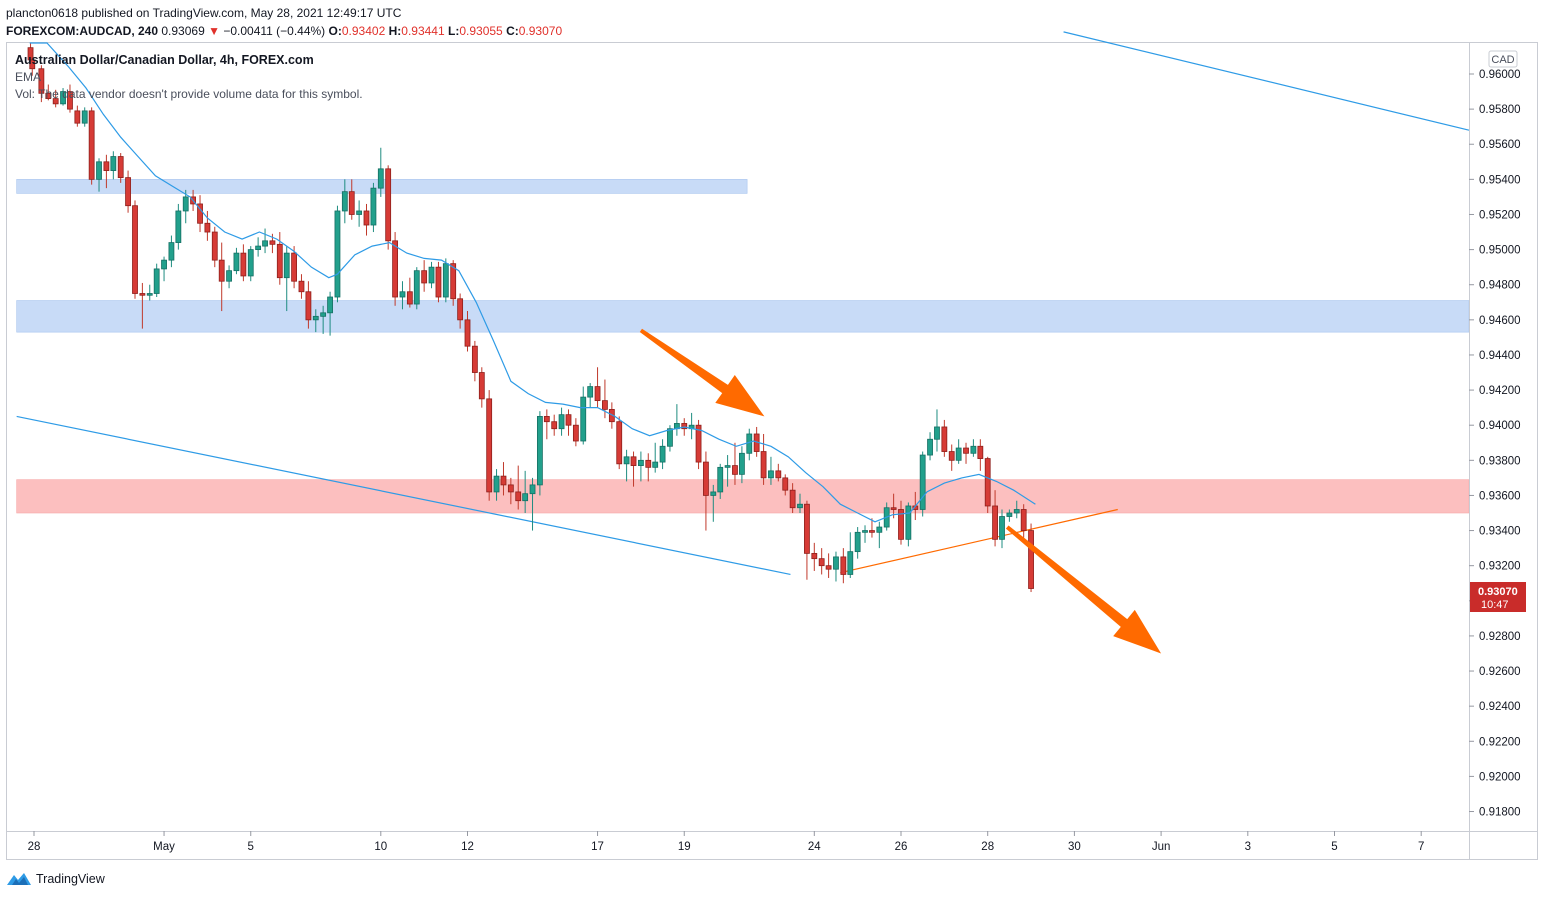 The image size is (1546, 897). Describe the element at coordinates (1500, 180) in the screenshot. I see `price-tick-label: 0.95400` at that location.